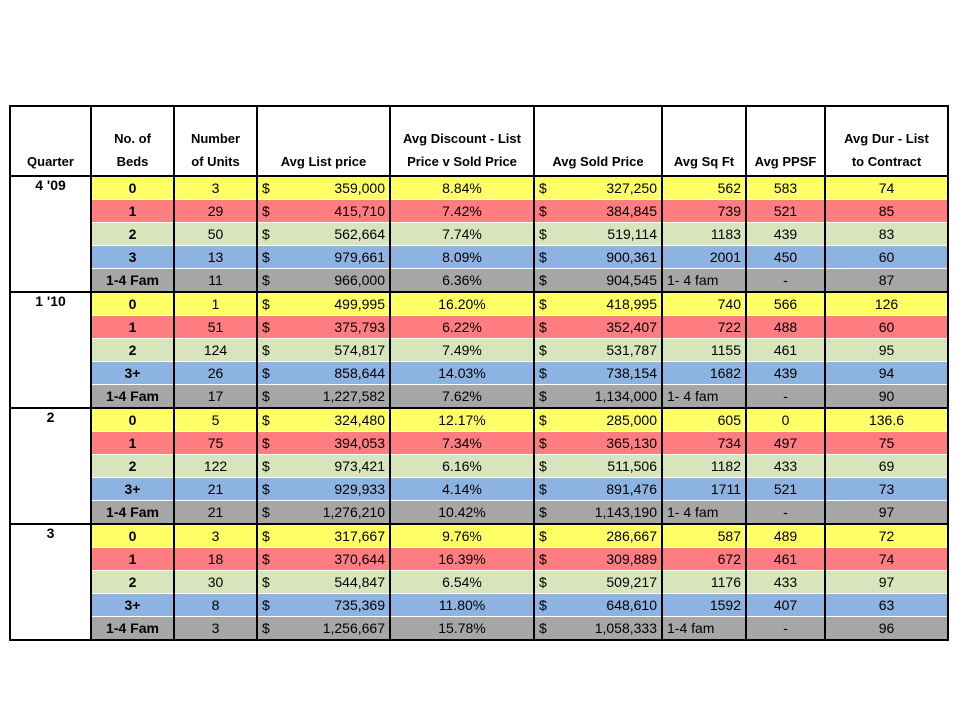  What do you see at coordinates (359, 373) in the screenshot?
I see `cell-value: 858,644` at bounding box center [359, 373].